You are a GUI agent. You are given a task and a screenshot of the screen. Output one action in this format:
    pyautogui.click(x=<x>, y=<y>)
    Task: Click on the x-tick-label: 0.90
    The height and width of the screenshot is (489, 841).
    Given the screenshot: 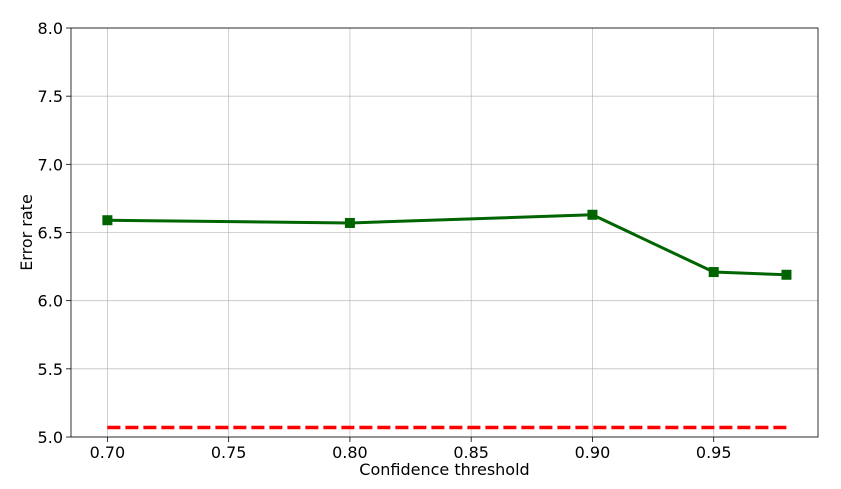 What is the action you would take?
    pyautogui.click(x=593, y=452)
    